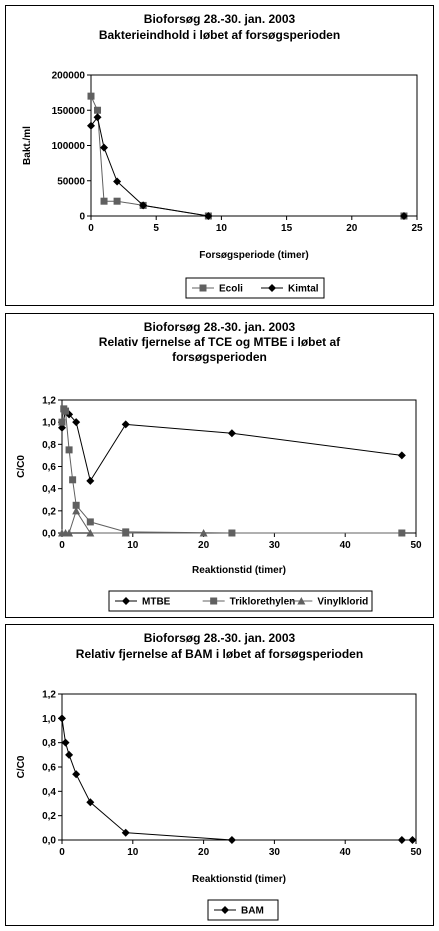  What do you see at coordinates (342, 602) in the screenshot?
I see `legend-label: Vinylklorid` at bounding box center [342, 602].